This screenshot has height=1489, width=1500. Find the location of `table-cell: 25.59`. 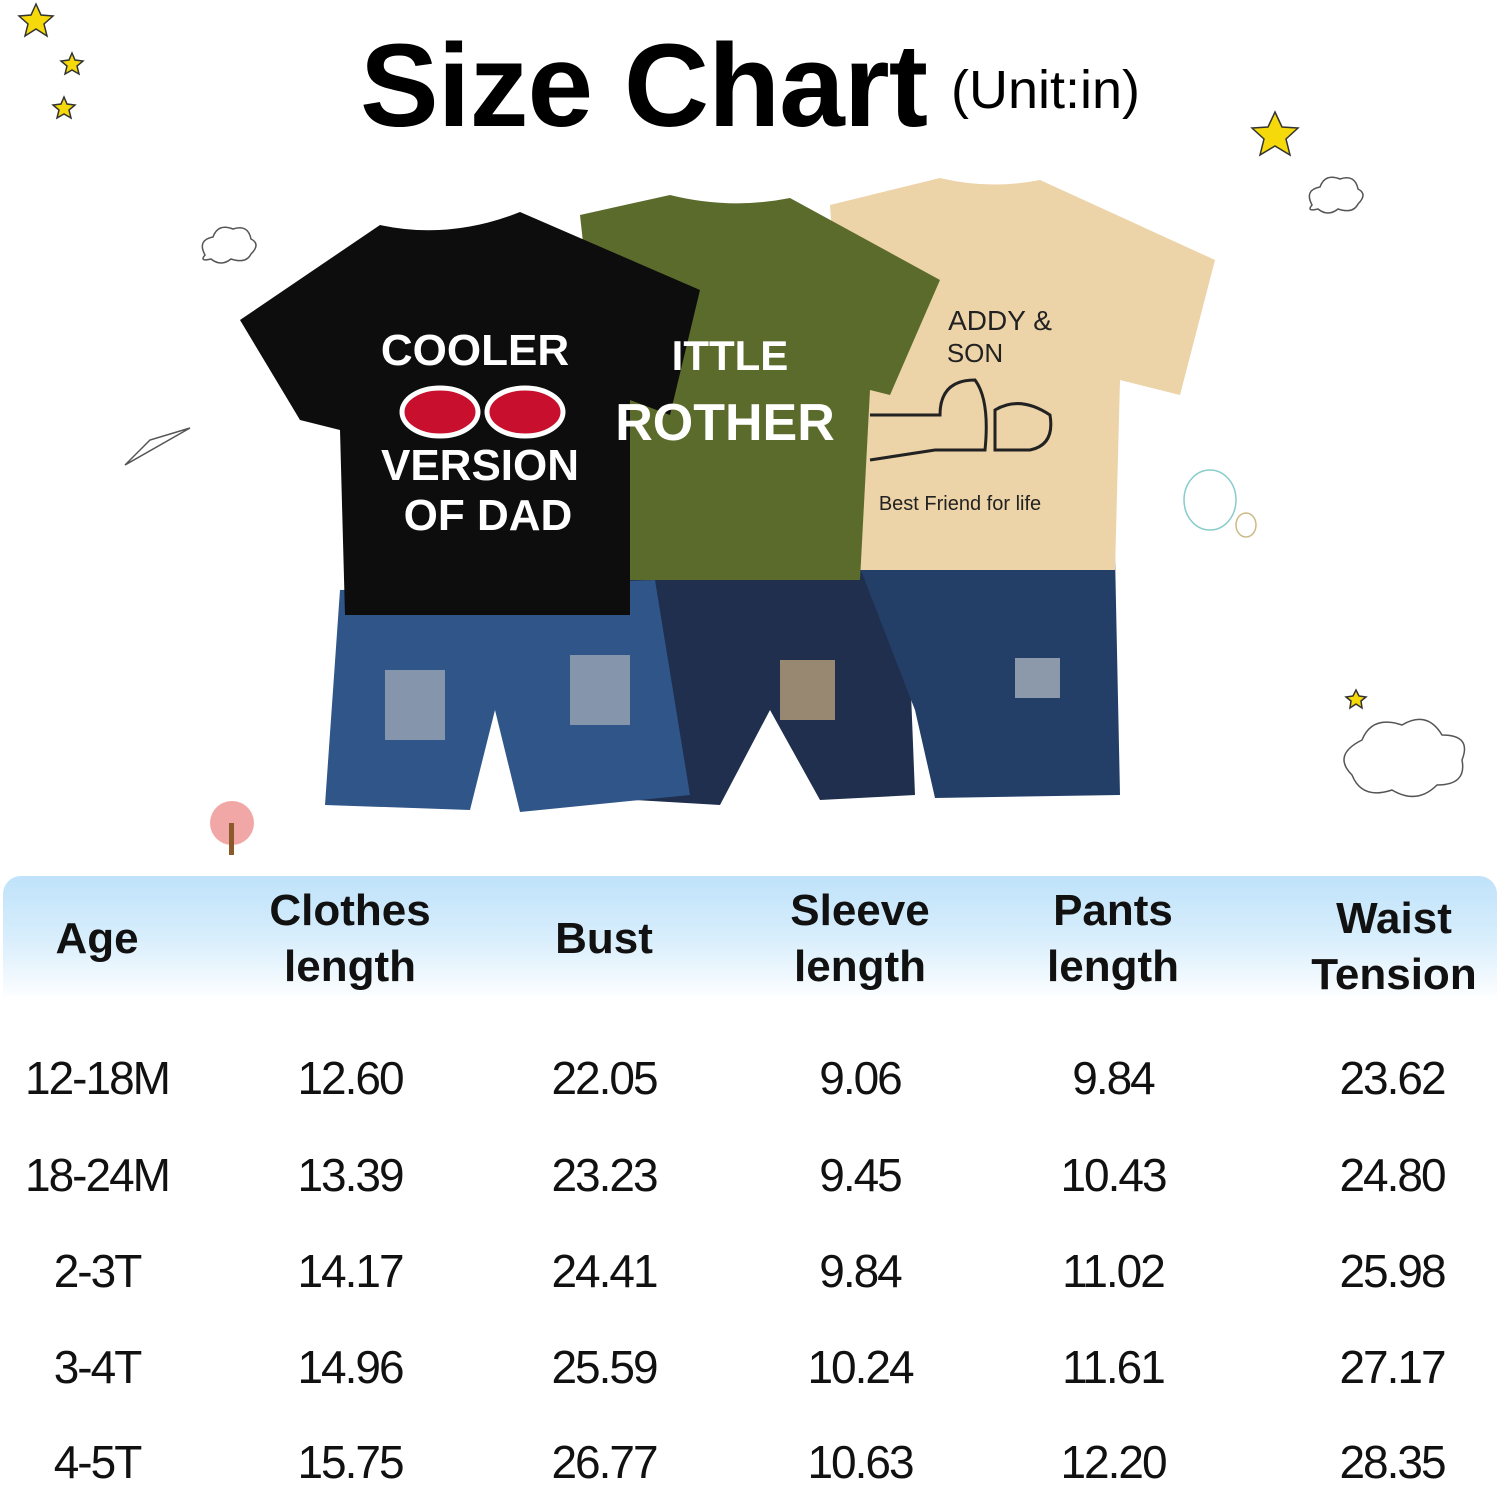

table-cell: 25.59 is located at coordinates (604, 1367).